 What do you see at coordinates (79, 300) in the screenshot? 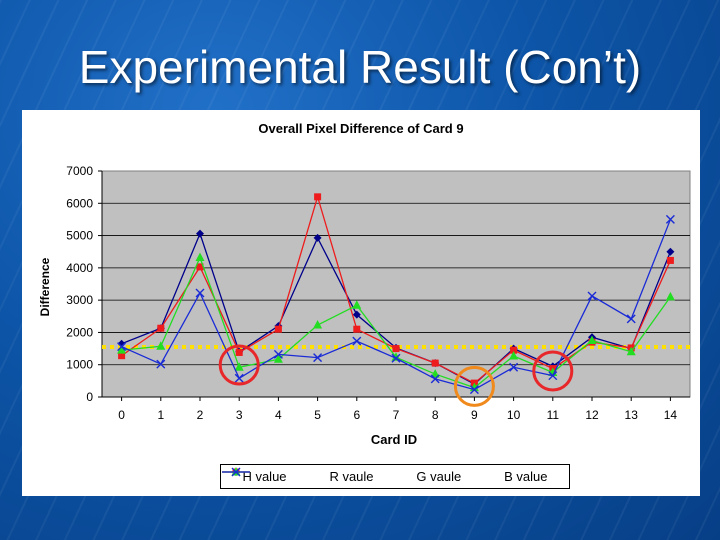
I see `y-tick-label: 3000` at bounding box center [79, 300].